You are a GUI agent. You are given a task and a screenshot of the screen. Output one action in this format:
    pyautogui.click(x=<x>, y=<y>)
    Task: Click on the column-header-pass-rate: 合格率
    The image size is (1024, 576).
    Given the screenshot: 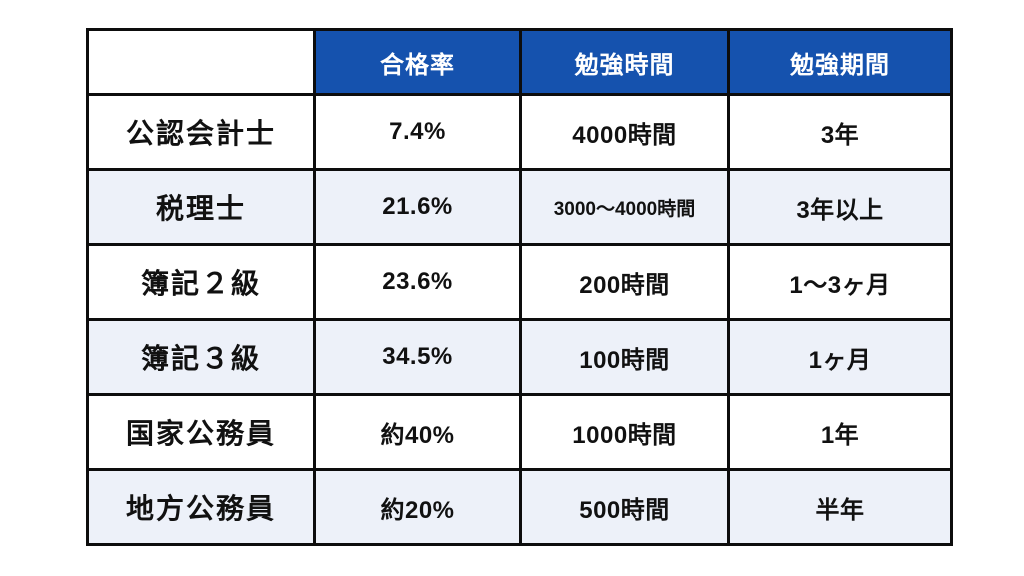 What is the action you would take?
    pyautogui.click(x=417, y=62)
    